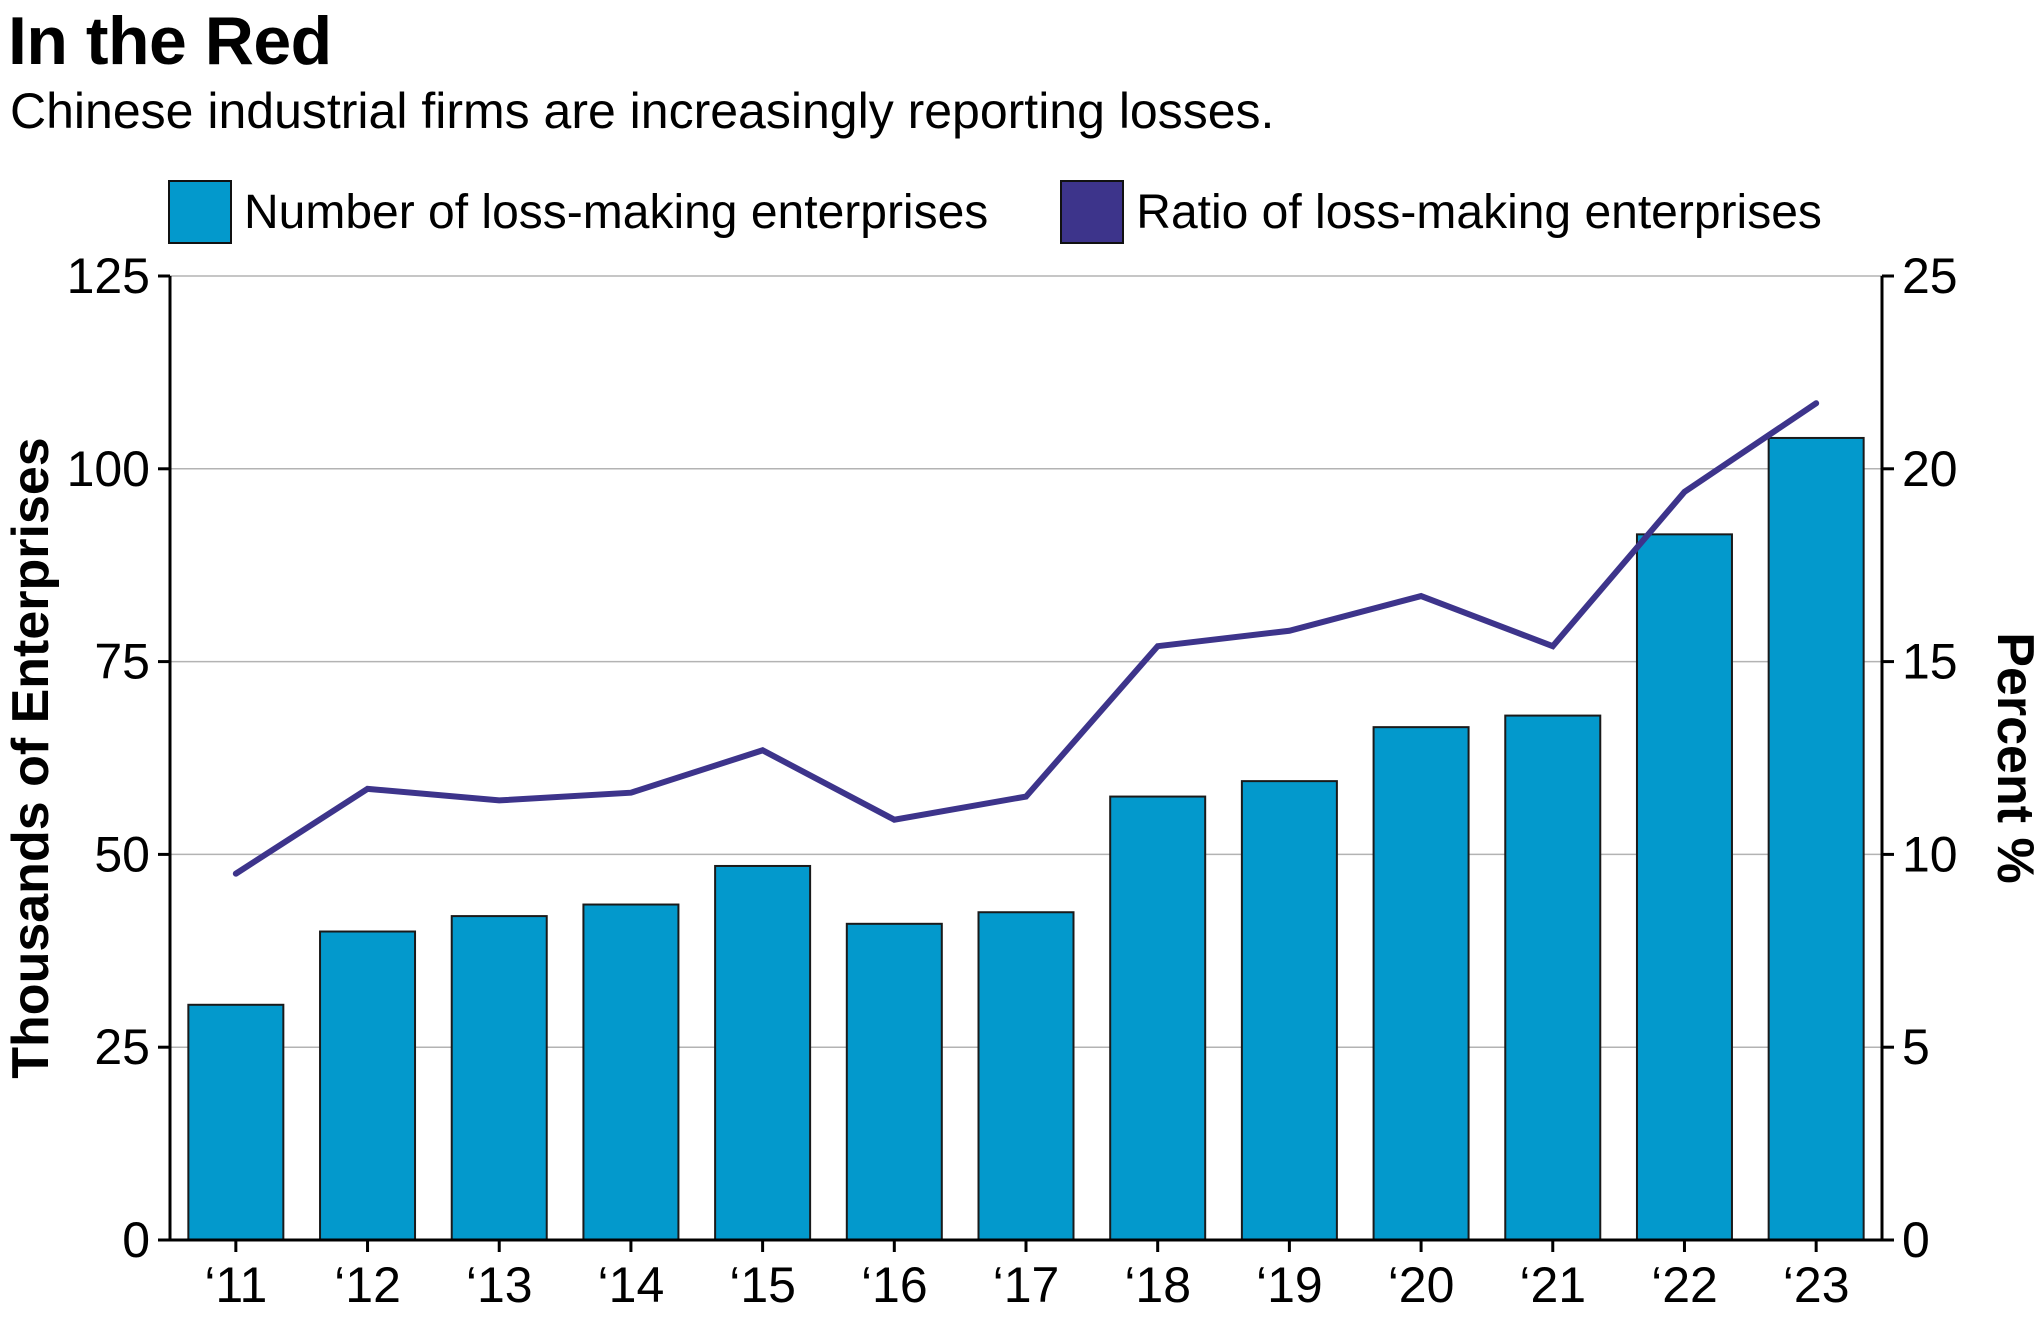 The width and height of the screenshot is (2041, 1324). I want to click on legend-swatch-bars, so click(200, 212).